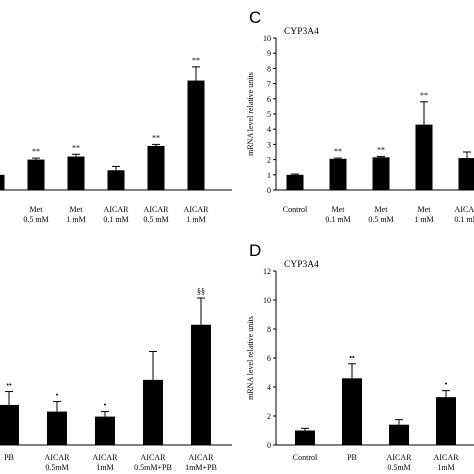  I want to click on panel0-significance-2: **, so click(76, 147).